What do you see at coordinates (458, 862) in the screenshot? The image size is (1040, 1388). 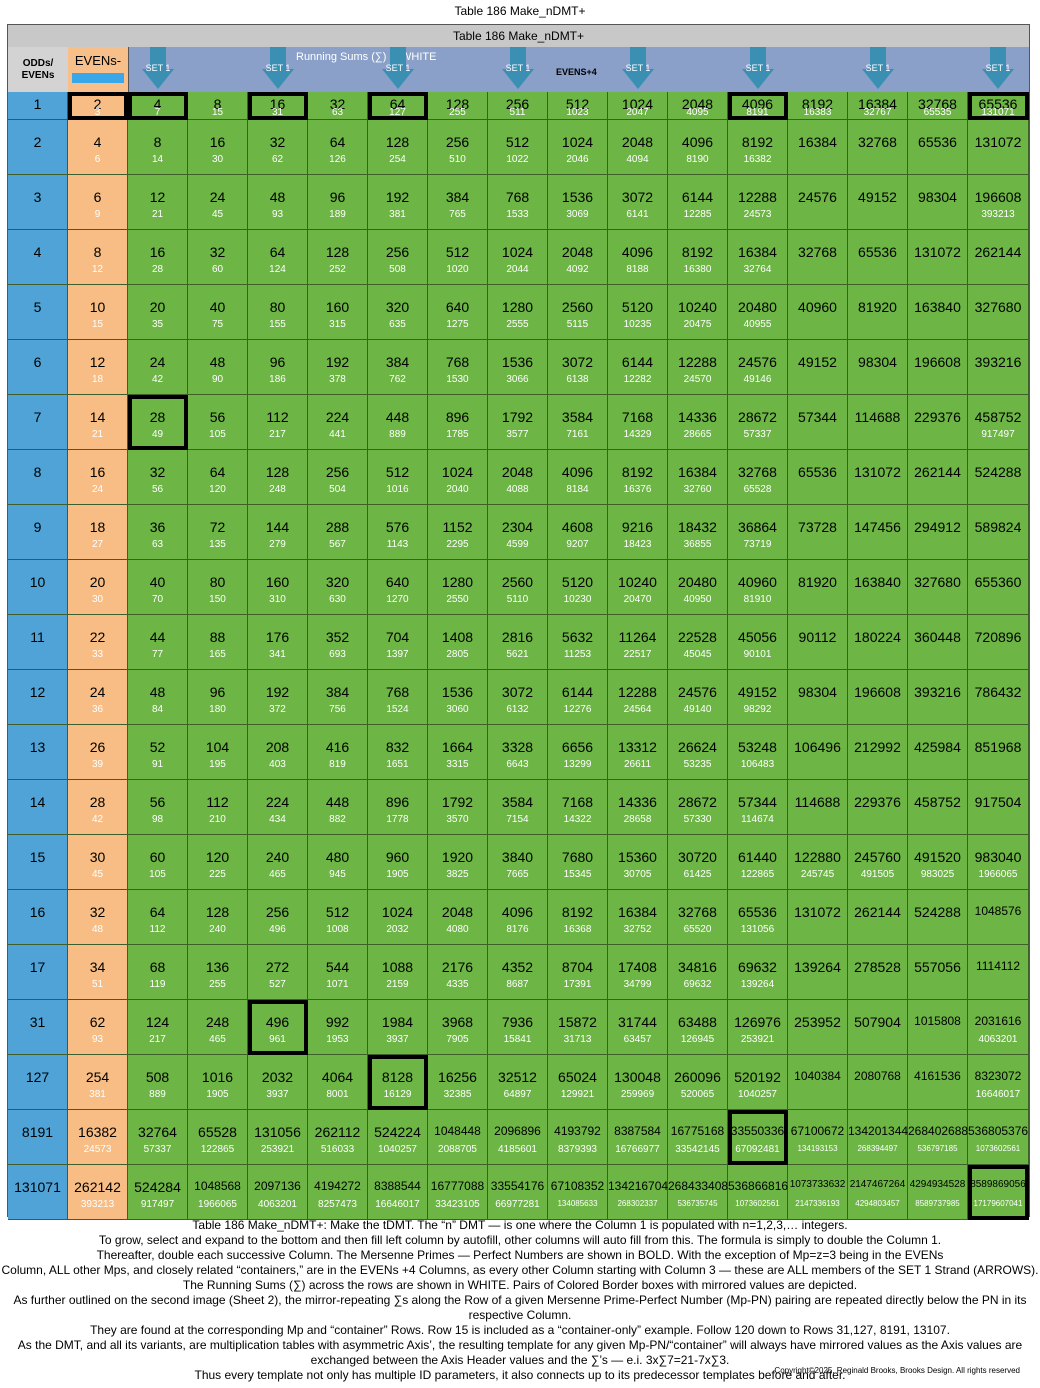 I see `value-cell: 1920 3825` at bounding box center [458, 862].